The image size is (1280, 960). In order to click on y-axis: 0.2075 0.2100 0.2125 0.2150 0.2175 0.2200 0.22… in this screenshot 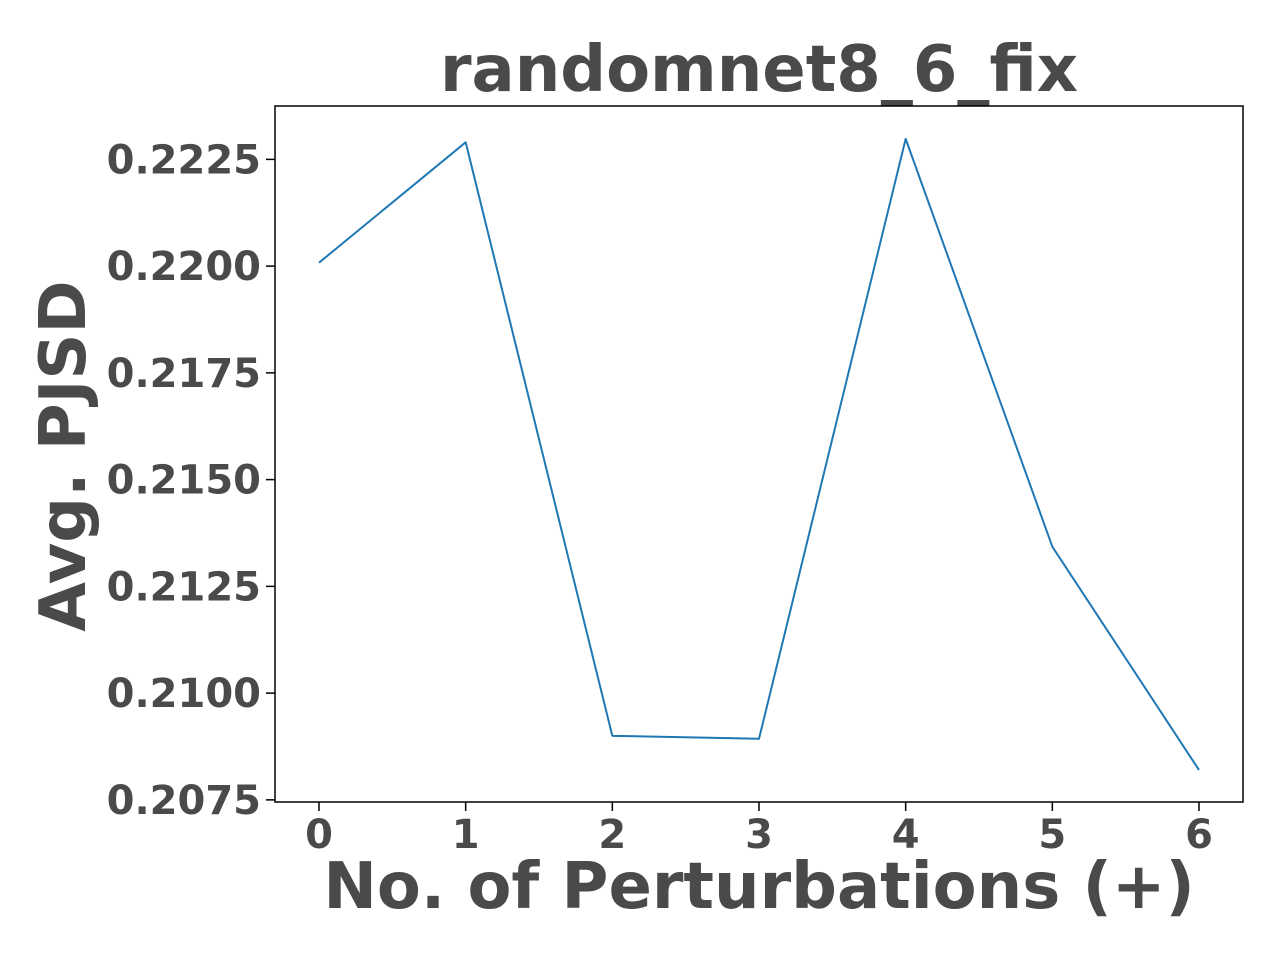, I will do `click(191, 480)`.